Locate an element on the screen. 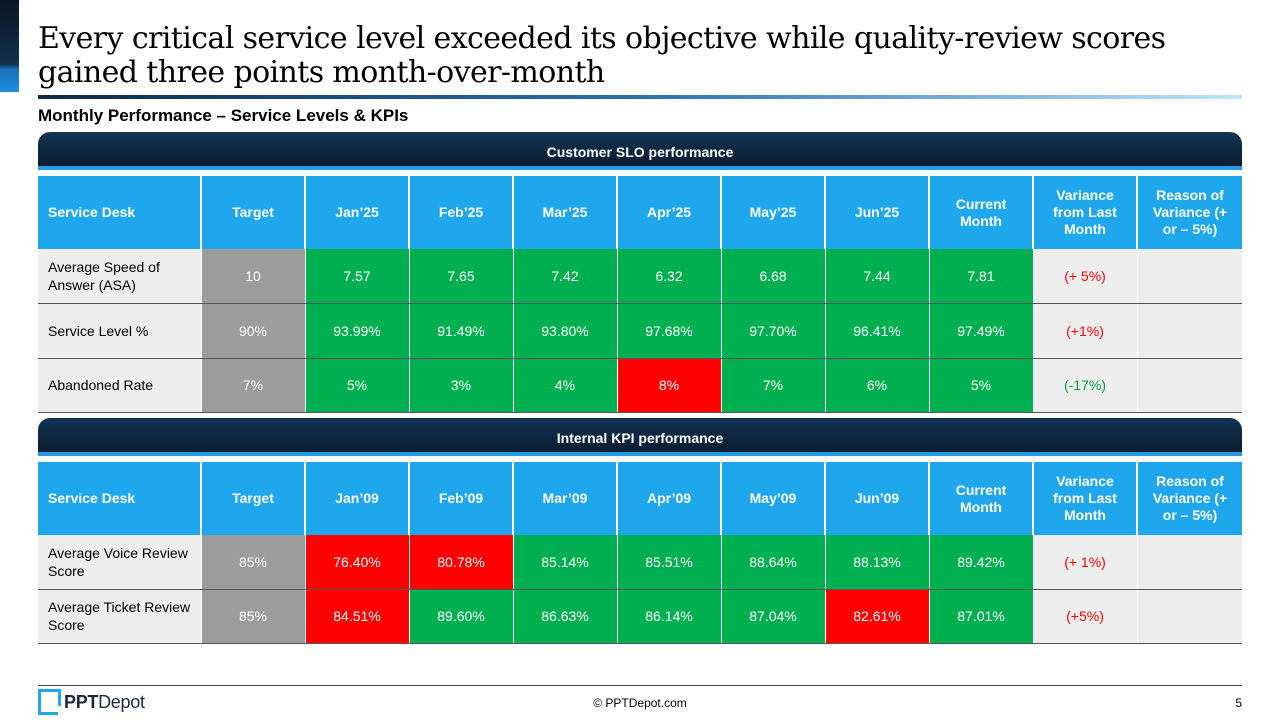 The height and width of the screenshot is (720, 1280). row-label: Service Level % is located at coordinates (119, 331).